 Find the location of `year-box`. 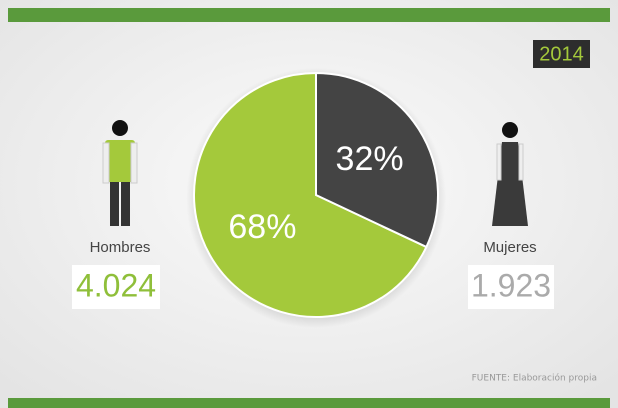

year-box is located at coordinates (561, 54).